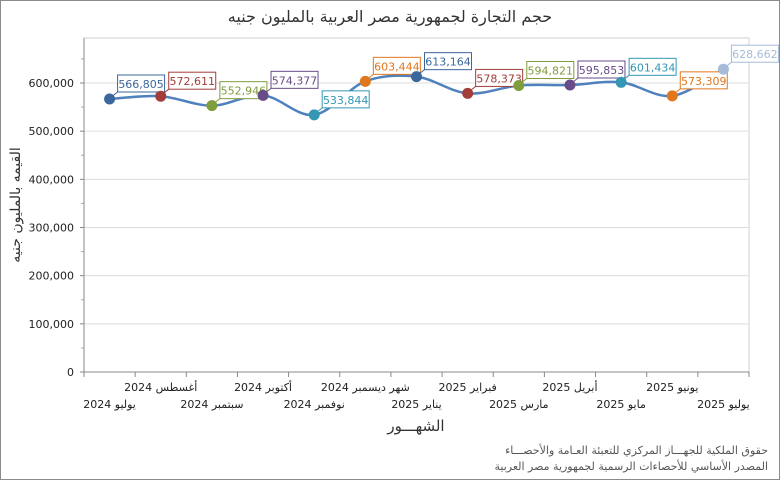  What do you see at coordinates (314, 404) in the screenshot?
I see `x-tick-label: نوفمبر 2024` at bounding box center [314, 404].